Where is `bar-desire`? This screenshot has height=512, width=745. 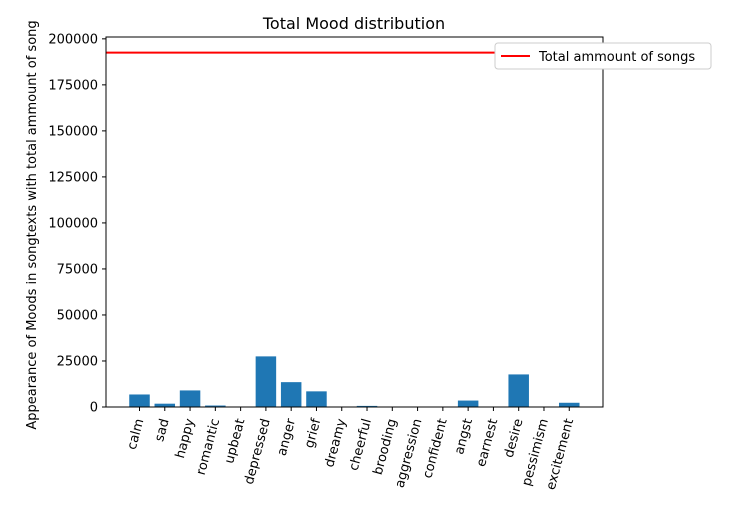
bar-desire is located at coordinates (518, 390).